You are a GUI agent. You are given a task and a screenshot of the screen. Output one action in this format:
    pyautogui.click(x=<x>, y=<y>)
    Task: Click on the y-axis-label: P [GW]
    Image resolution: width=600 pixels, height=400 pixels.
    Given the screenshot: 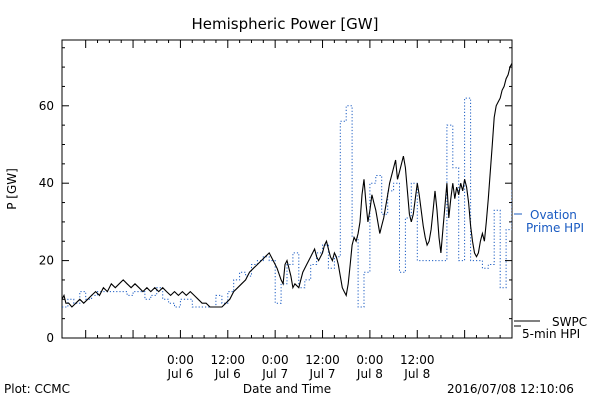 What is the action you would take?
    pyautogui.click(x=12, y=189)
    